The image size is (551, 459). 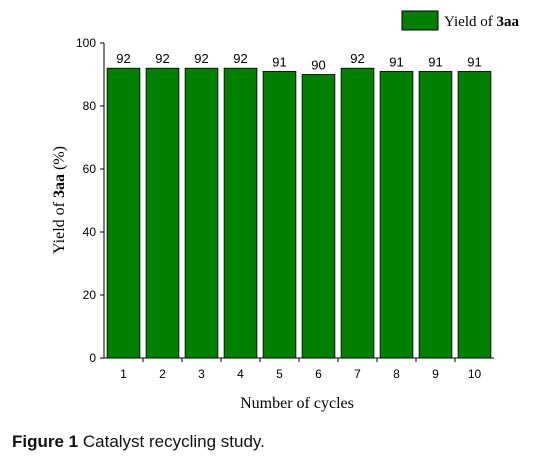 What do you see at coordinates (162, 374) in the screenshot?
I see `x-tick-label: 2` at bounding box center [162, 374].